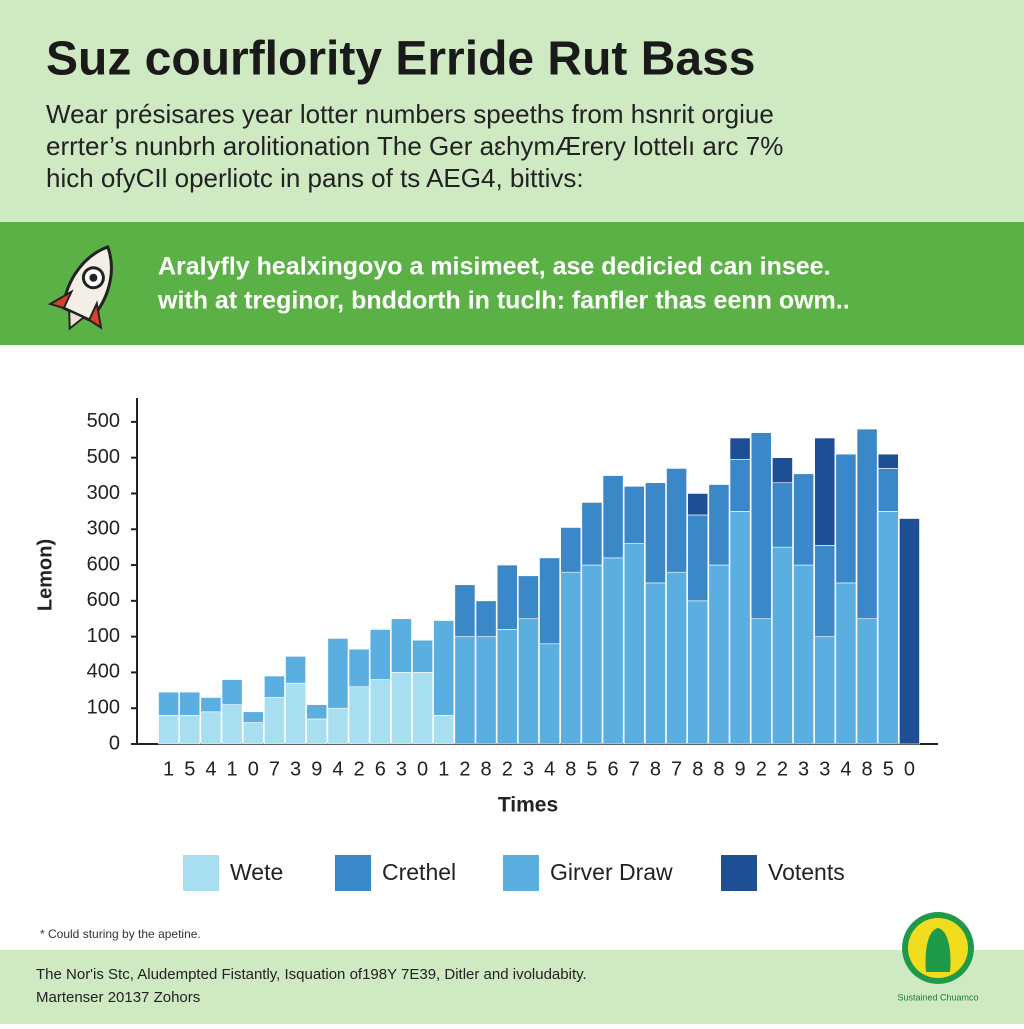  What do you see at coordinates (118, 997) in the screenshot?
I see `footer-line: Martenser 20137 Zohors` at bounding box center [118, 997].